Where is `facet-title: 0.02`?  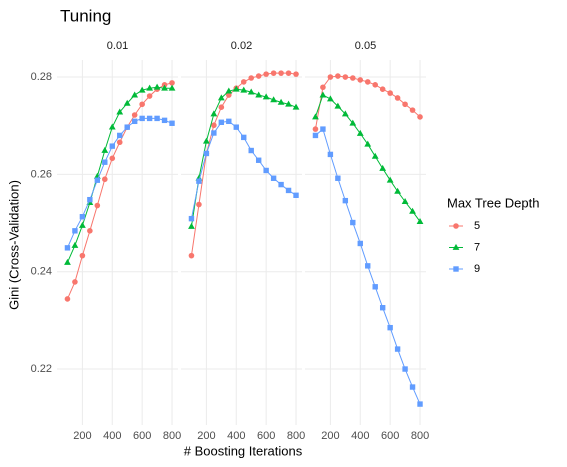 facet-title: 0.02 is located at coordinates (241, 46).